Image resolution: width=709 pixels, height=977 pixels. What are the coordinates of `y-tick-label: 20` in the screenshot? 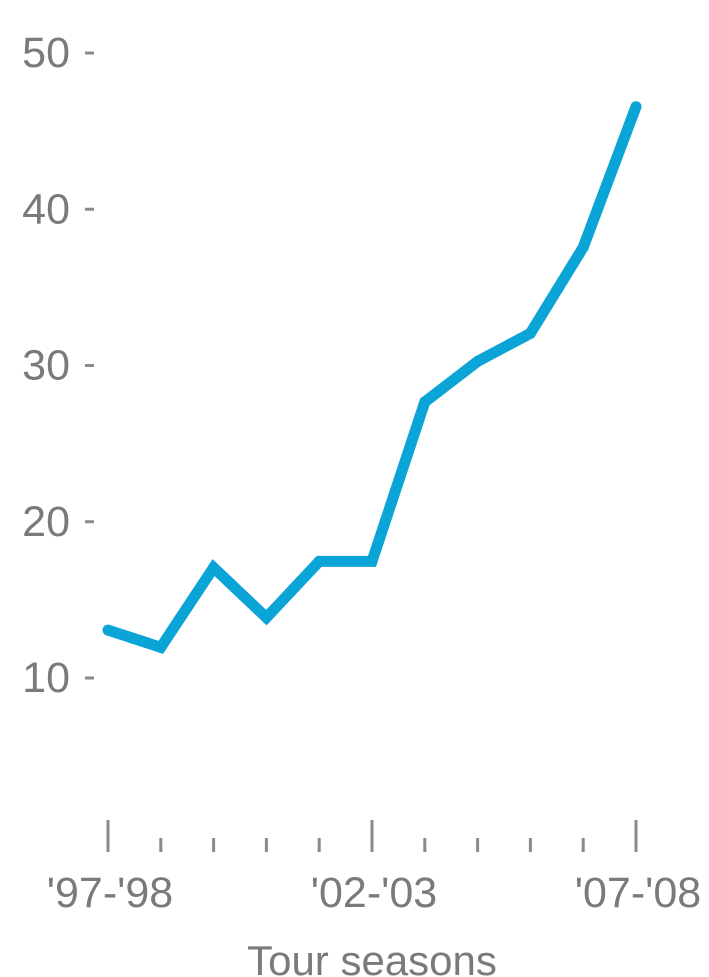 It's located at (46, 522).